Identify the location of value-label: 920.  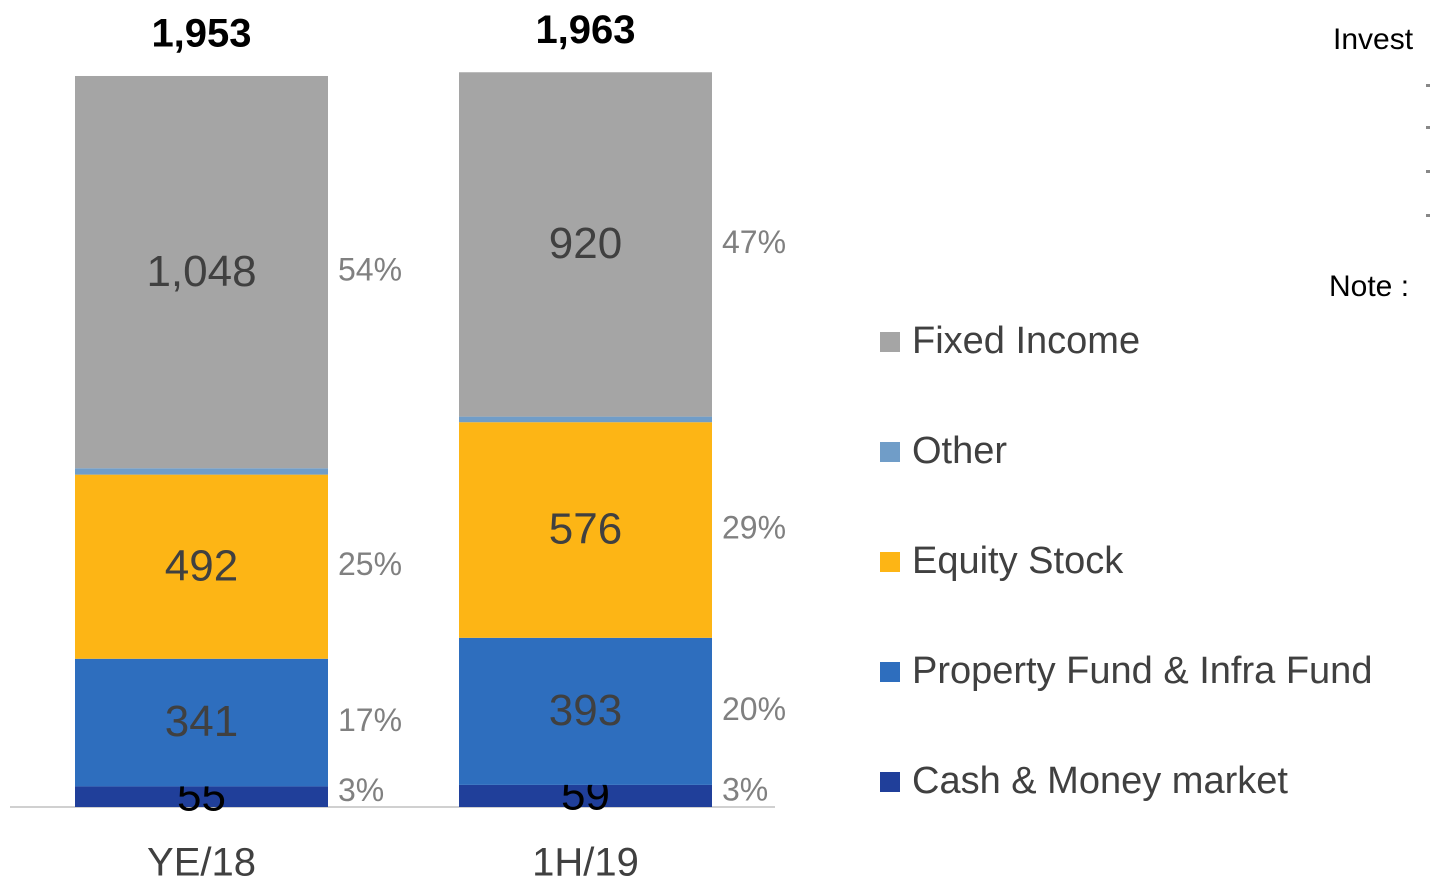
(585, 243).